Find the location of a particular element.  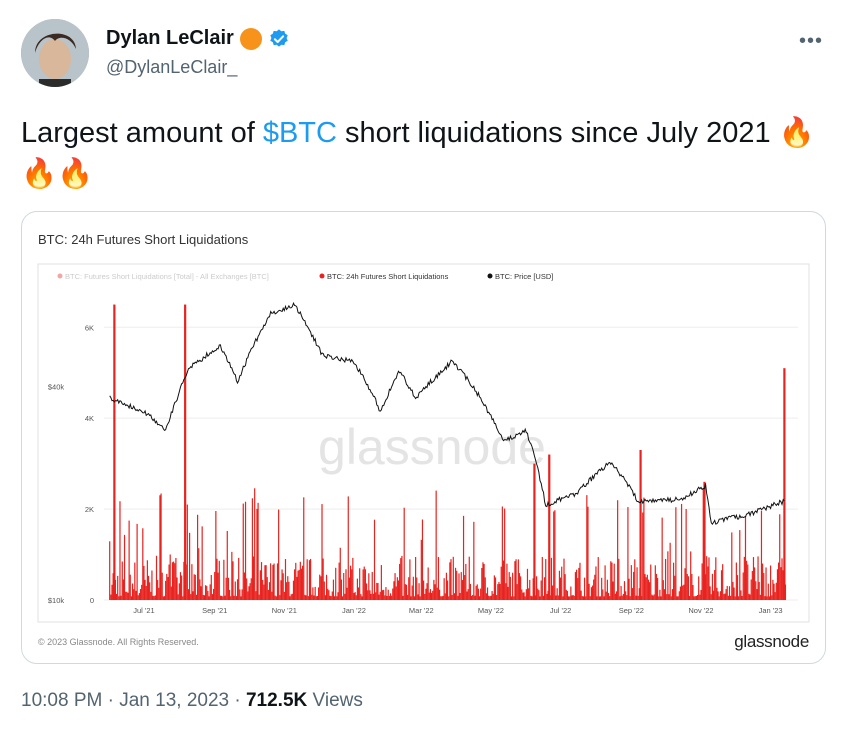

tweet-time: 10:08 PM is located at coordinates (62, 700).